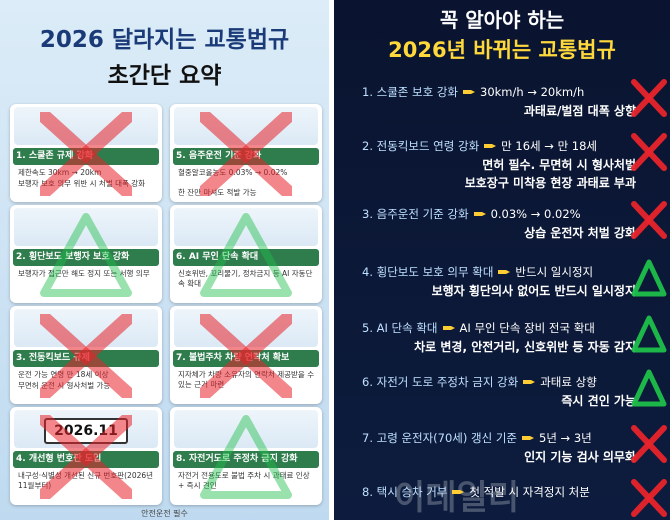 Image resolution: width=670 pixels, height=520 pixels. Describe the element at coordinates (532, 92) in the screenshot. I see `item-change: 30km/h → 20km/h` at that location.